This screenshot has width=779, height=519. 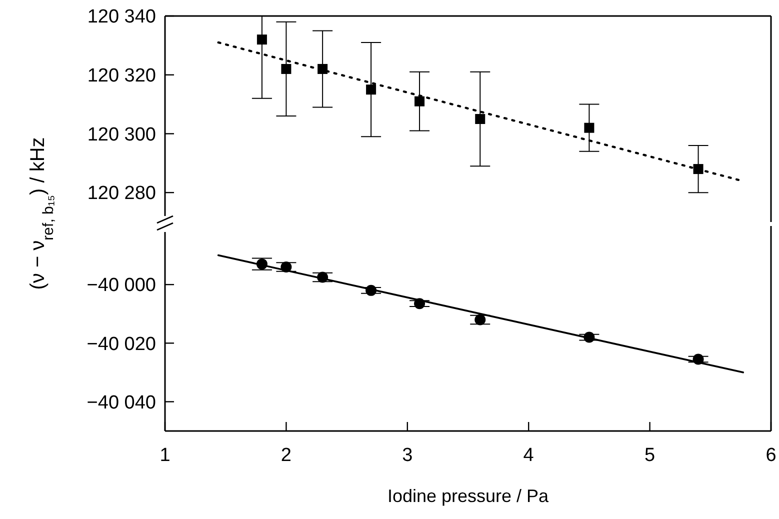 What do you see at coordinates (468, 496) in the screenshot?
I see `x-axis-title: Iodine pressure / Pa` at bounding box center [468, 496].